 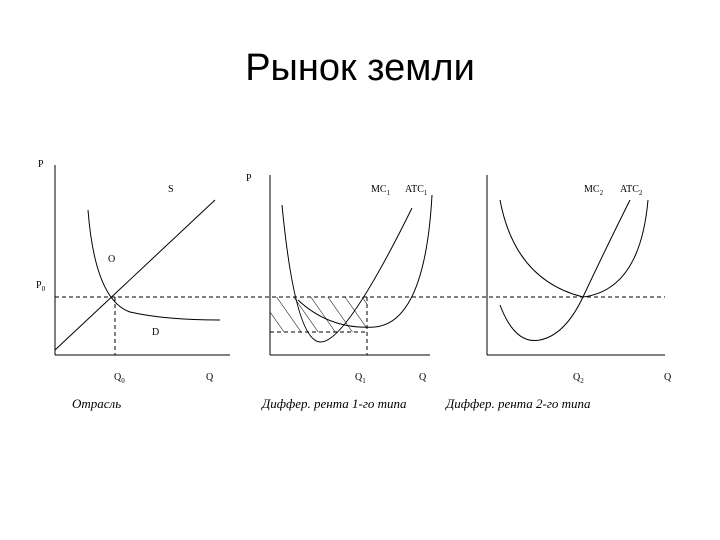 I want to click on label-main: P, so click(x=39, y=285).